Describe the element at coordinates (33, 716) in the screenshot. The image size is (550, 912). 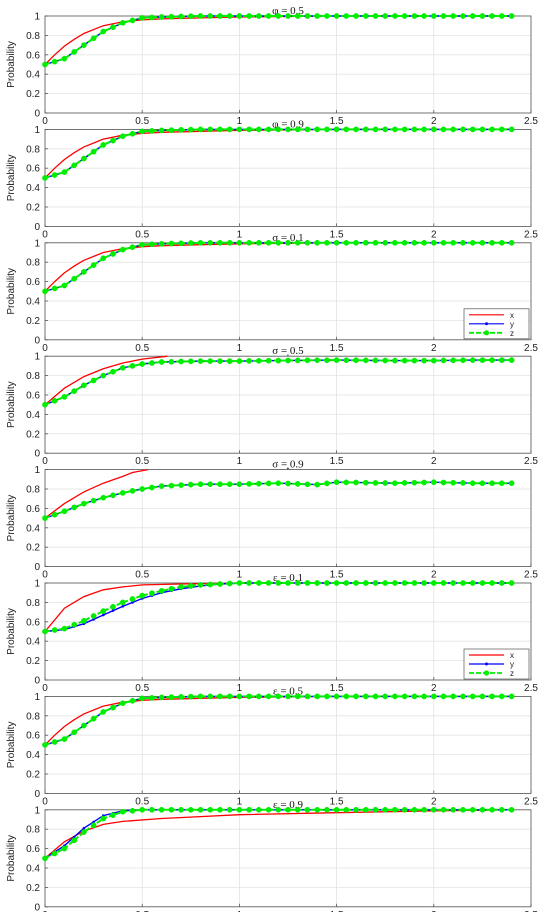
I see `y-tick-label: 0.8` at that location.